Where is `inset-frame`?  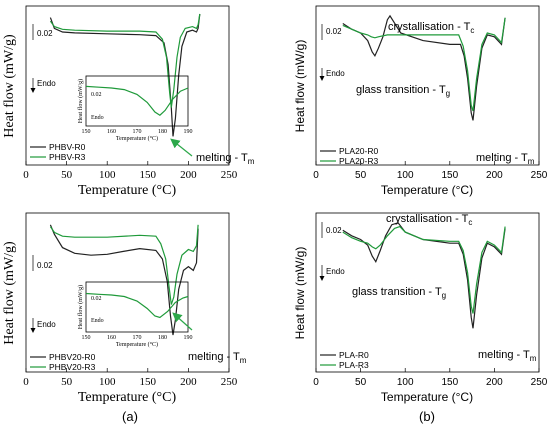 inset-frame is located at coordinates (137, 101).